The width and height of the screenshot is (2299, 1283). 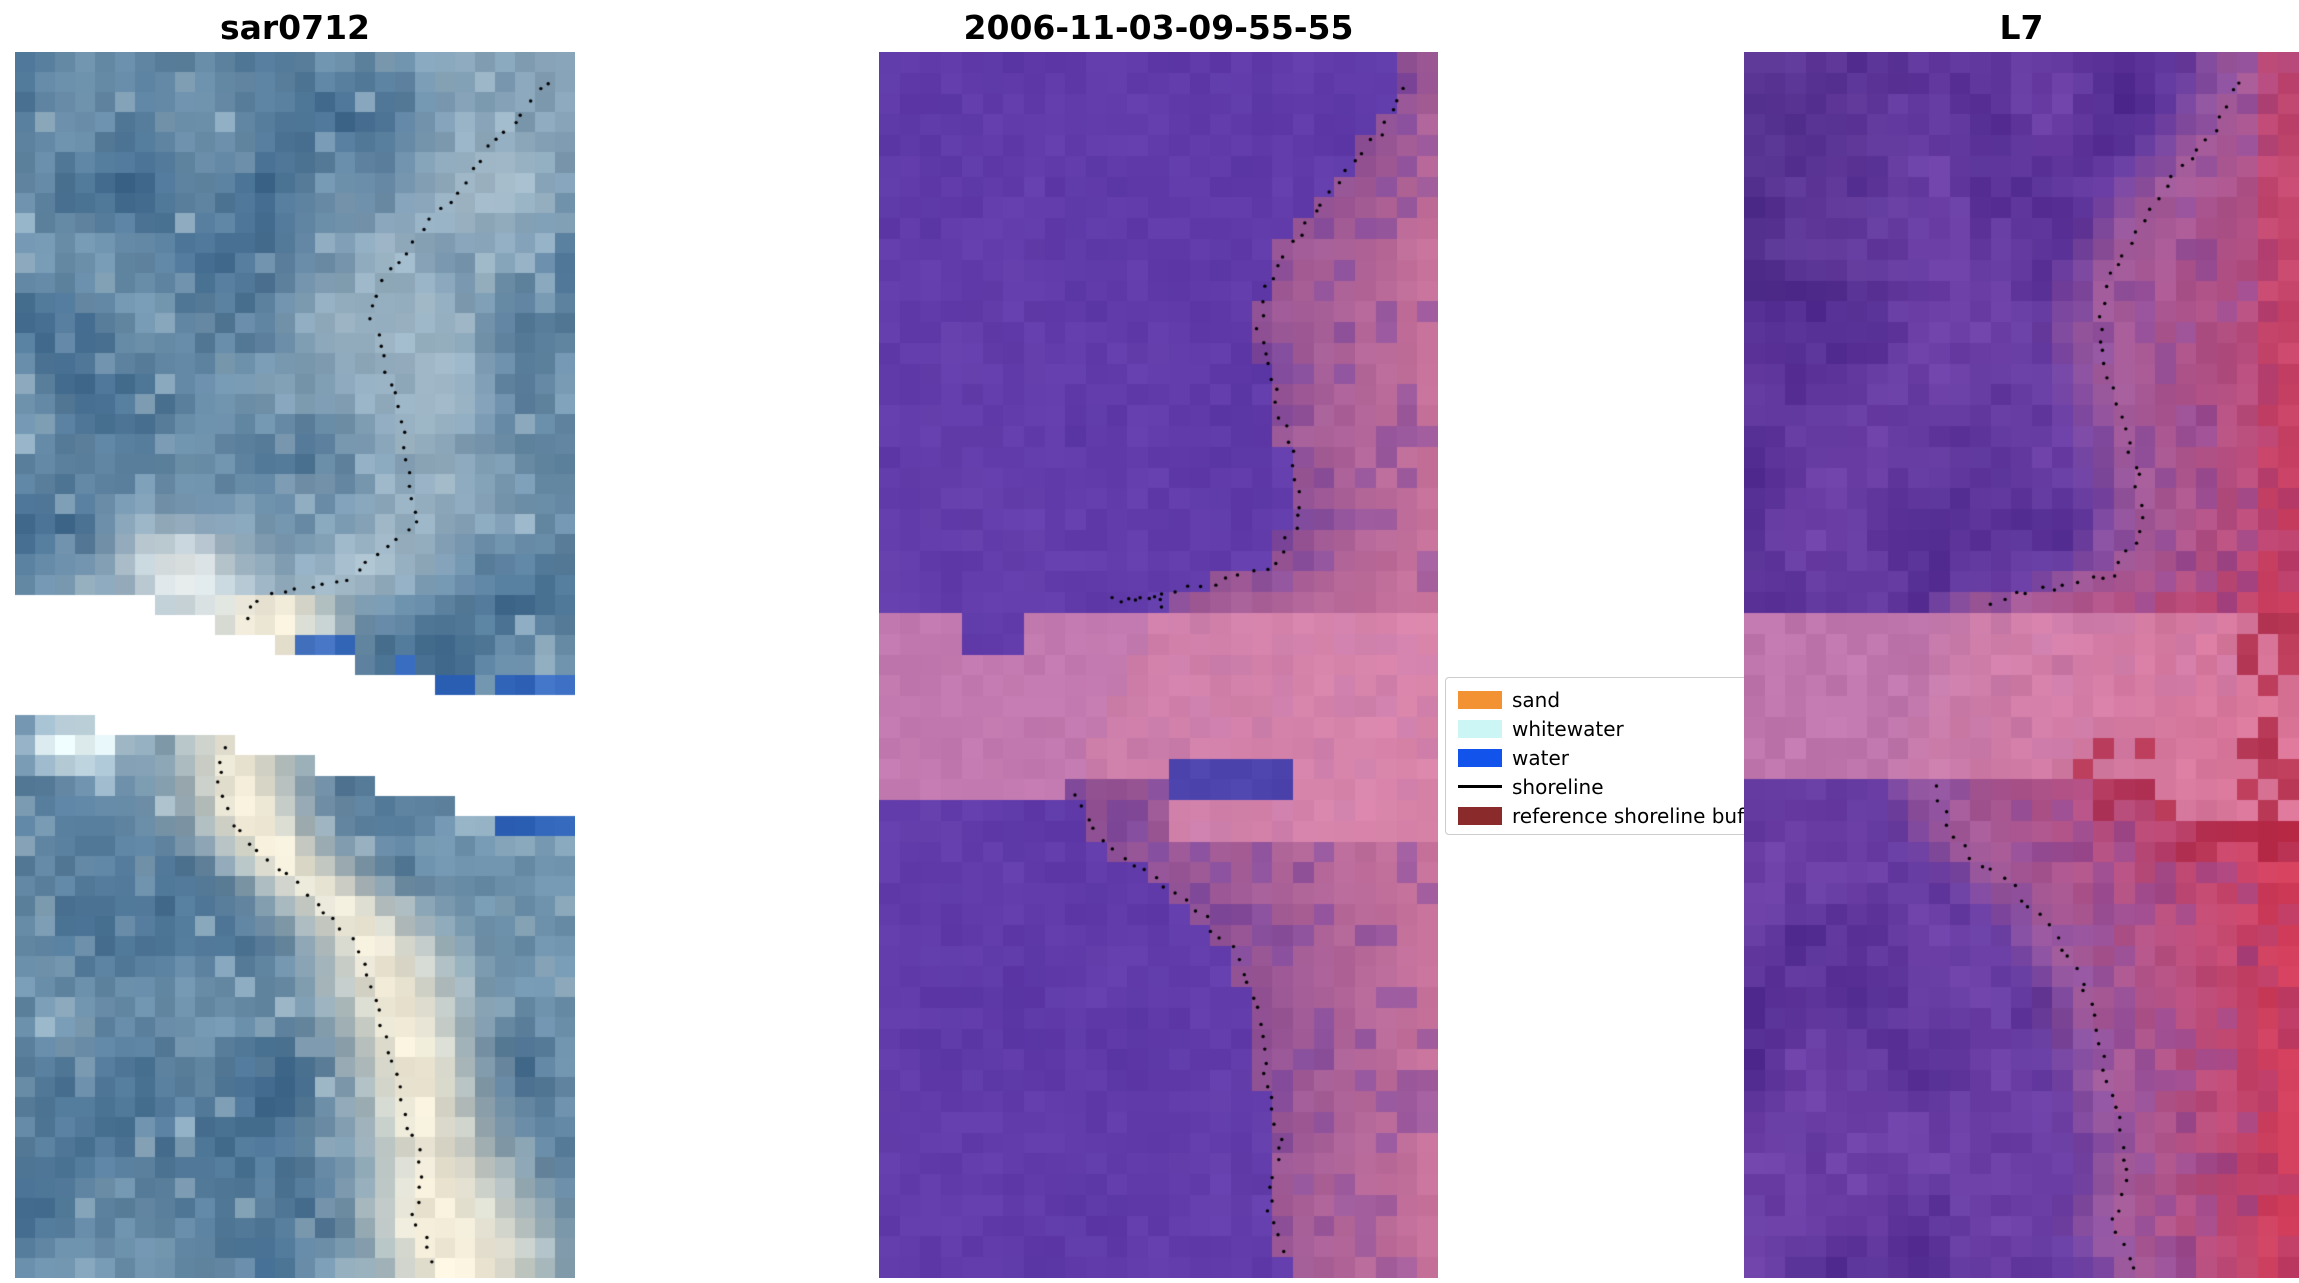 What do you see at coordinates (2021, 27) in the screenshot?
I see `panel-title-l7: L7` at bounding box center [2021, 27].